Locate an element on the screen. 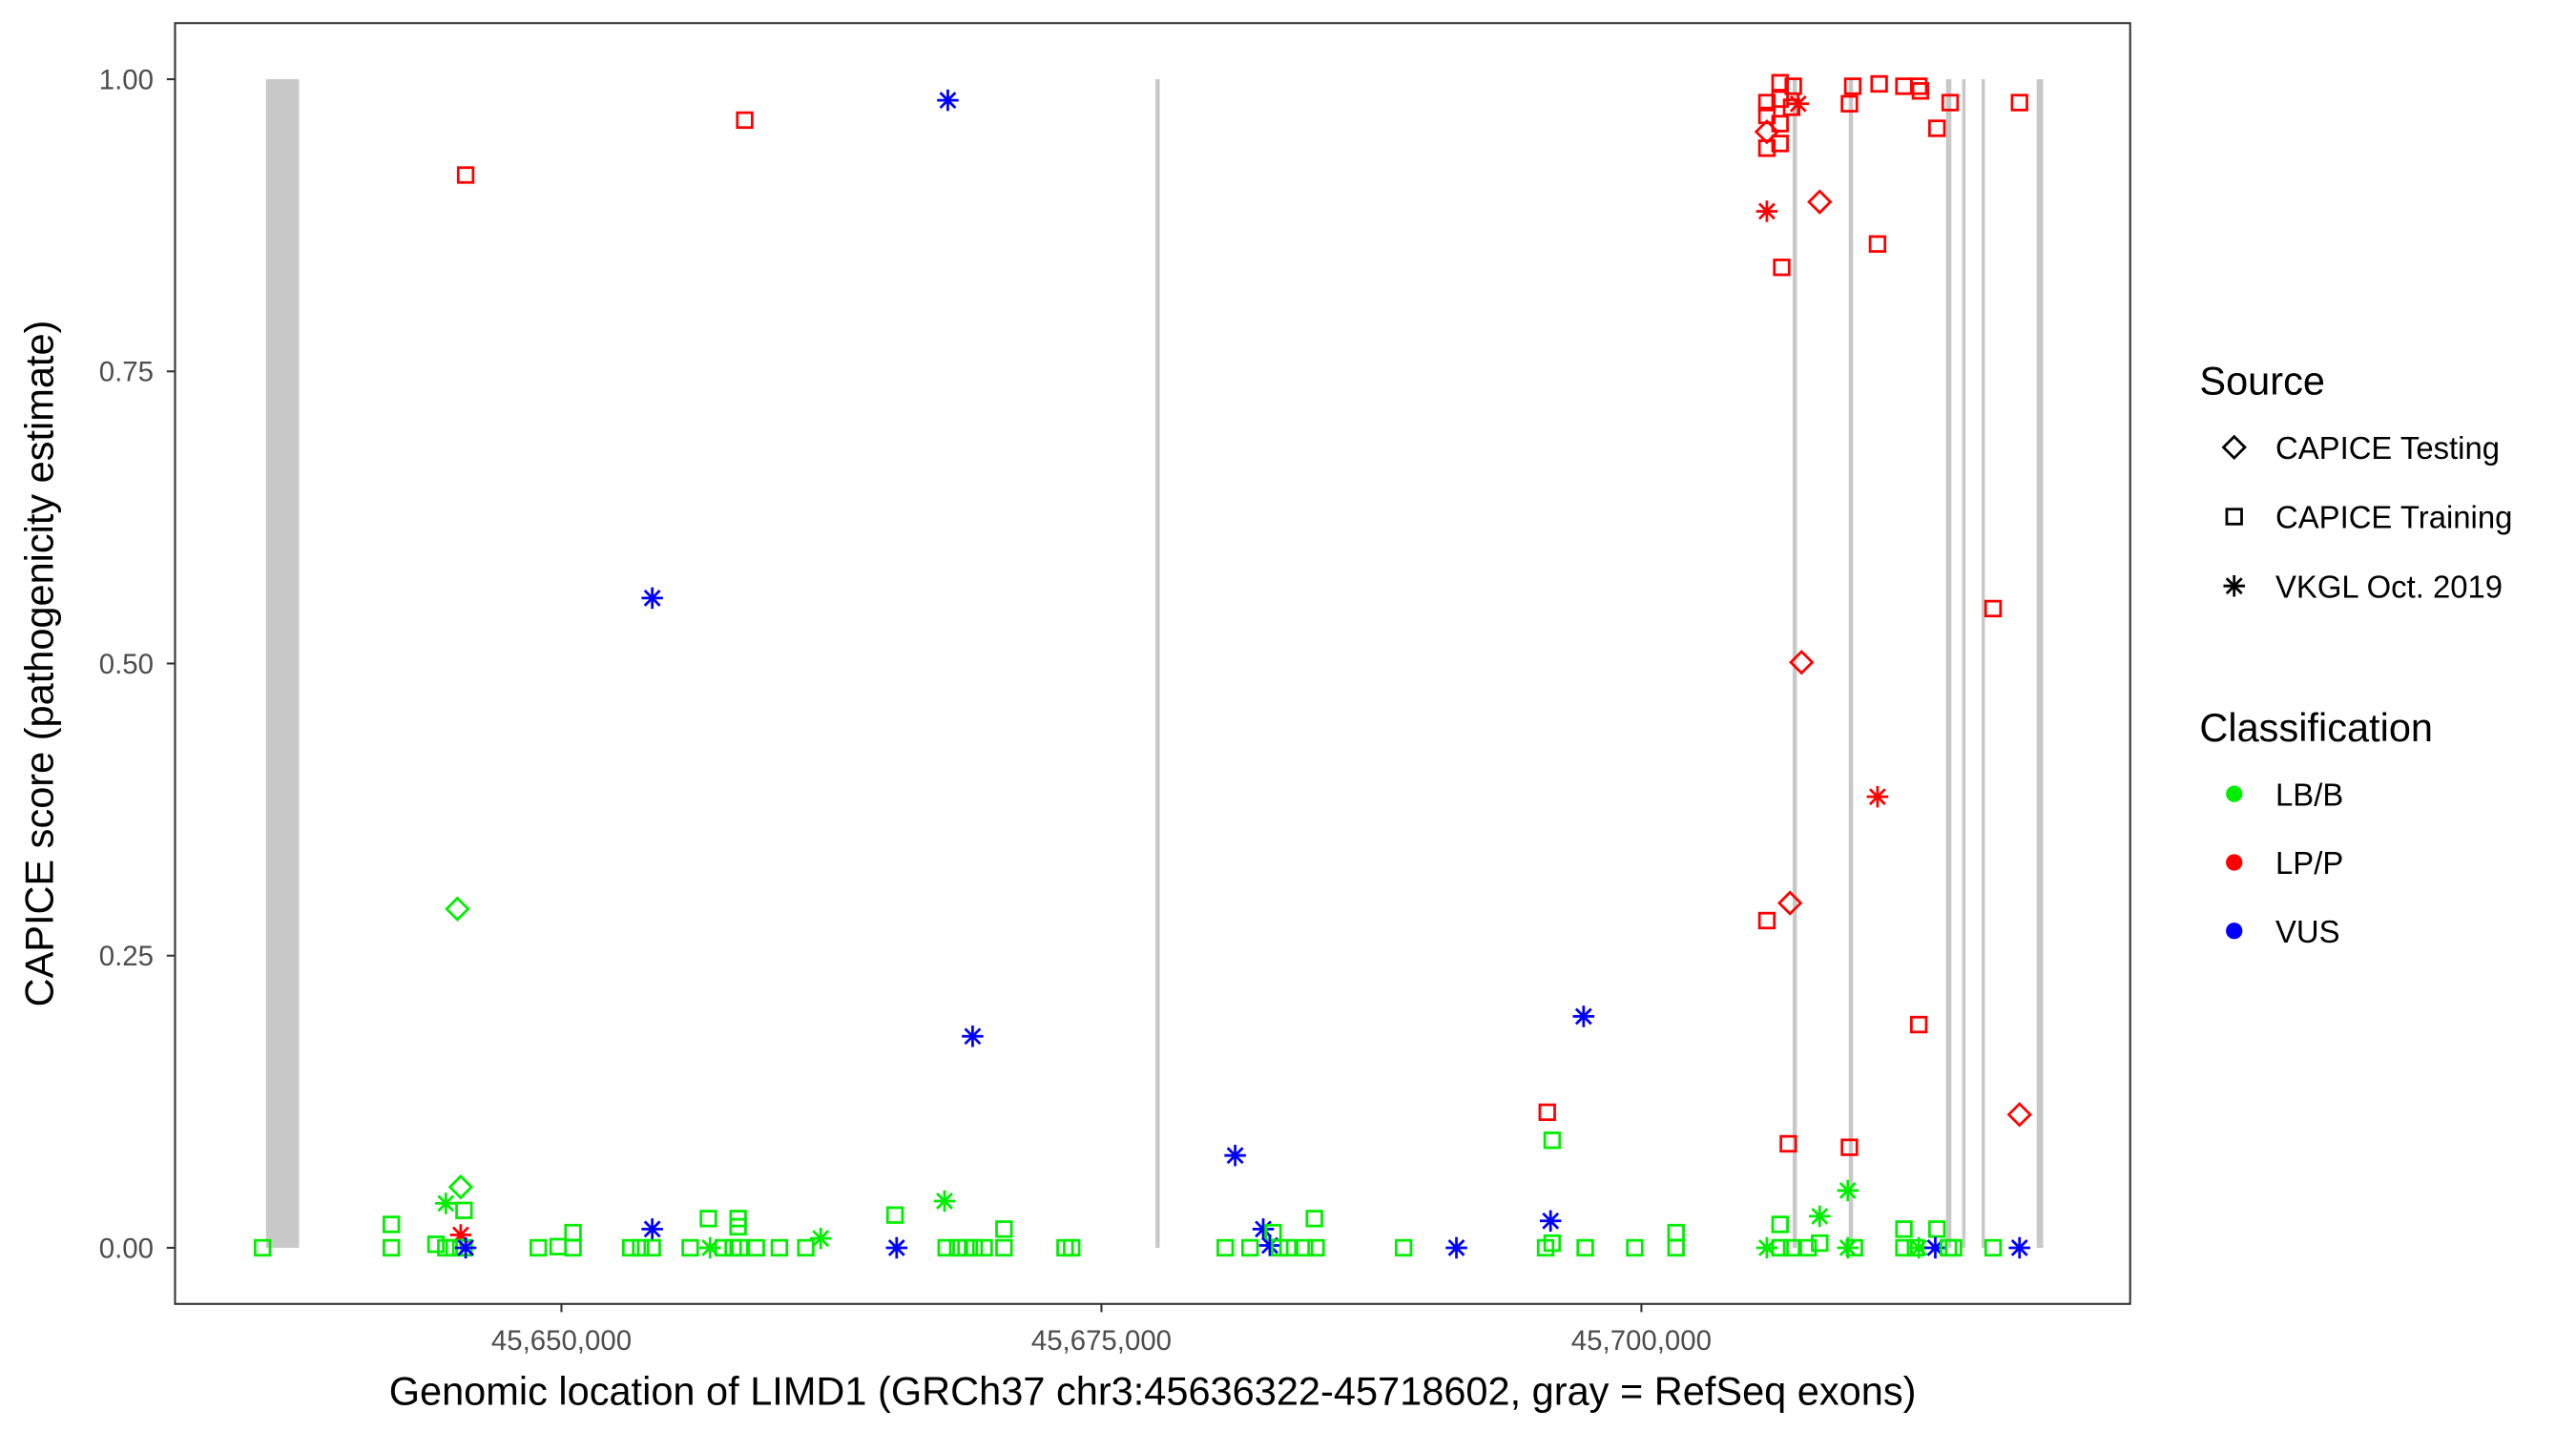 This screenshot has width=2576, height=1431. y-tick-label: 0.75 is located at coordinates (126, 372).